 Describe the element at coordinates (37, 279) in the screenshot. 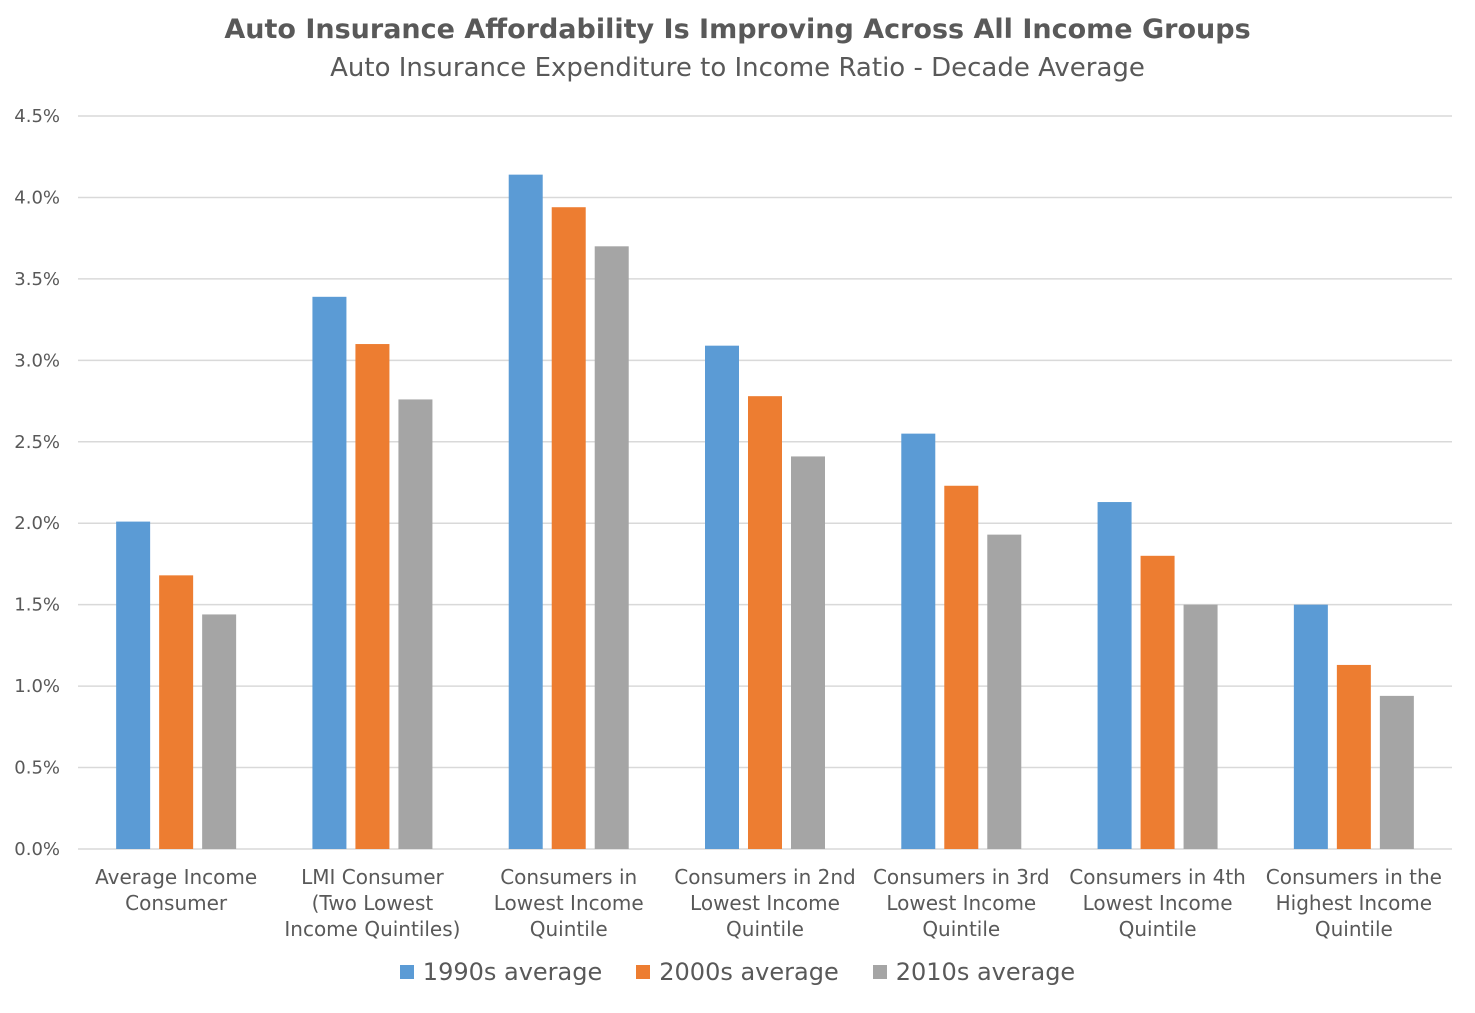

I see `y-tick-label: 3.5%` at that location.